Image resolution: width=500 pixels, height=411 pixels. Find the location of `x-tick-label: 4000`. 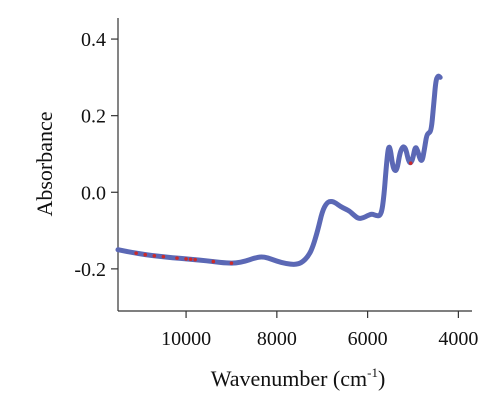

x-tick-label: 4000 is located at coordinates (458, 339).